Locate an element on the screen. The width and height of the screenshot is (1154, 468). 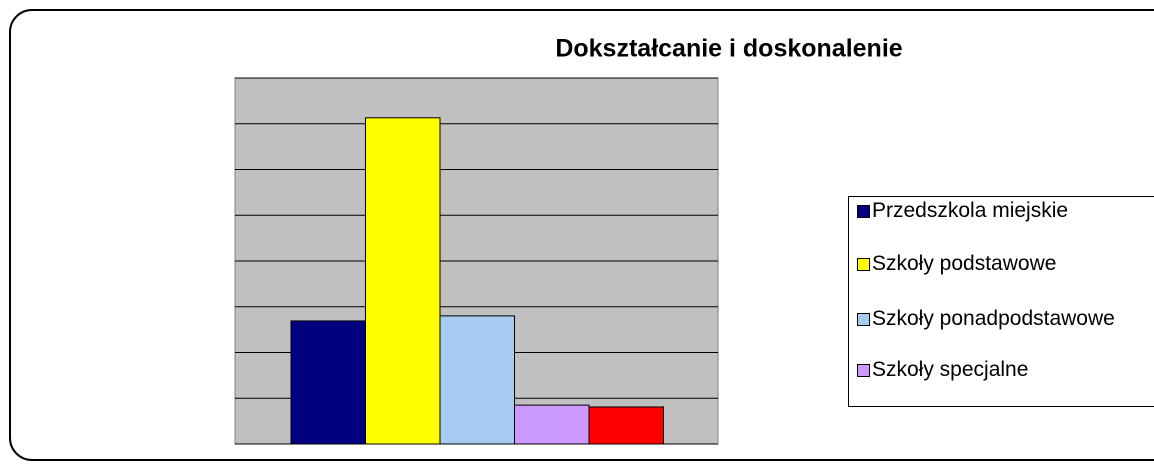
legend-entry: Przedszkola miejskie is located at coordinates (1002, 211).